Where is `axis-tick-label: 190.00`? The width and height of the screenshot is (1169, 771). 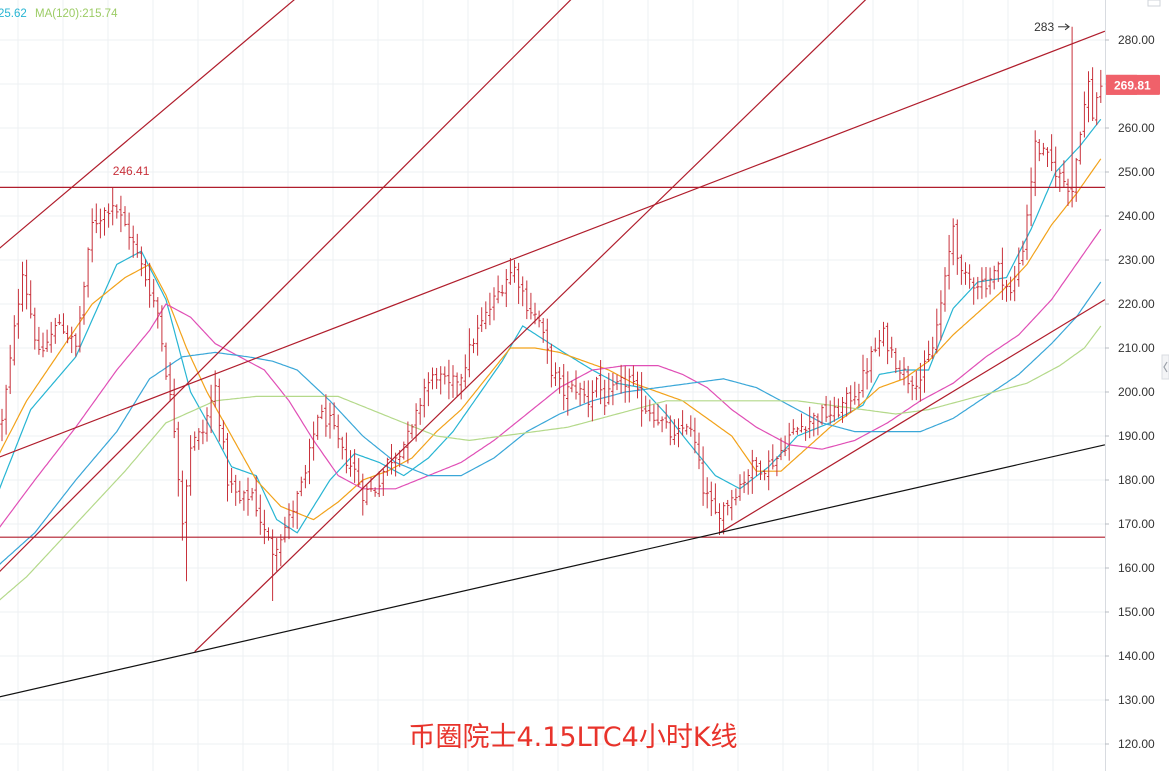
axis-tick-label: 190.00 is located at coordinates (1136, 436).